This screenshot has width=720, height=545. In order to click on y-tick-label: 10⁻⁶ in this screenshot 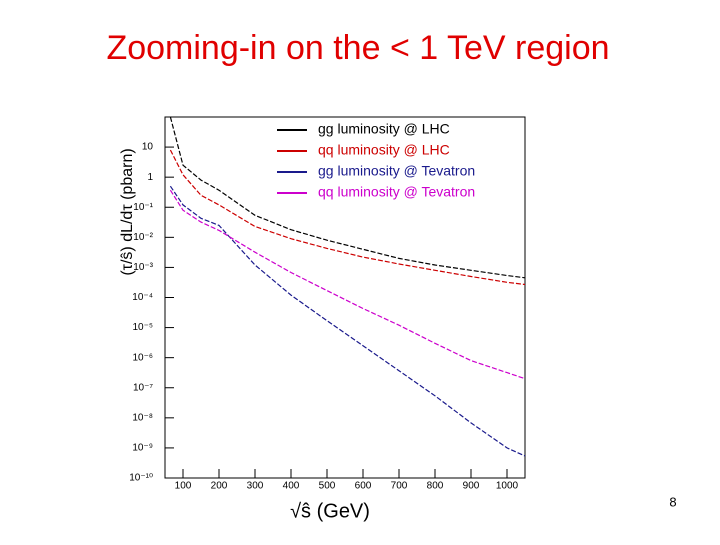, I will do `click(142, 357)`.